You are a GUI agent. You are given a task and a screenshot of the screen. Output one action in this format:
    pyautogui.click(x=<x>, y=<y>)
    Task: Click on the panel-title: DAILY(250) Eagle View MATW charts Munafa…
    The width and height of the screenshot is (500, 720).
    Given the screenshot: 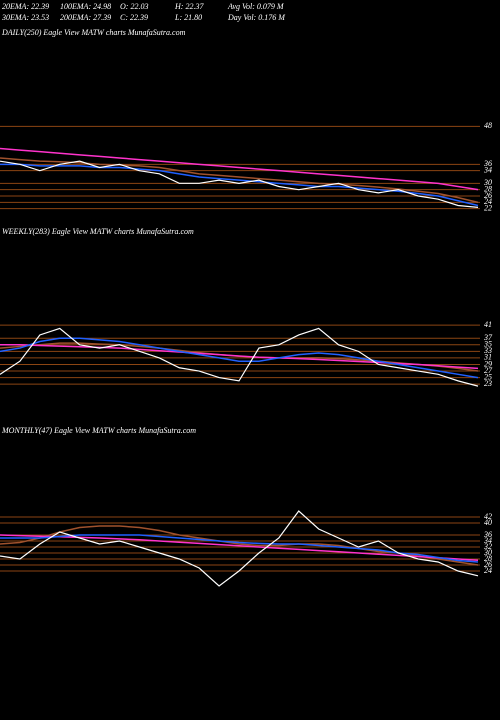 What is the action you would take?
    pyautogui.click(x=93, y=32)
    